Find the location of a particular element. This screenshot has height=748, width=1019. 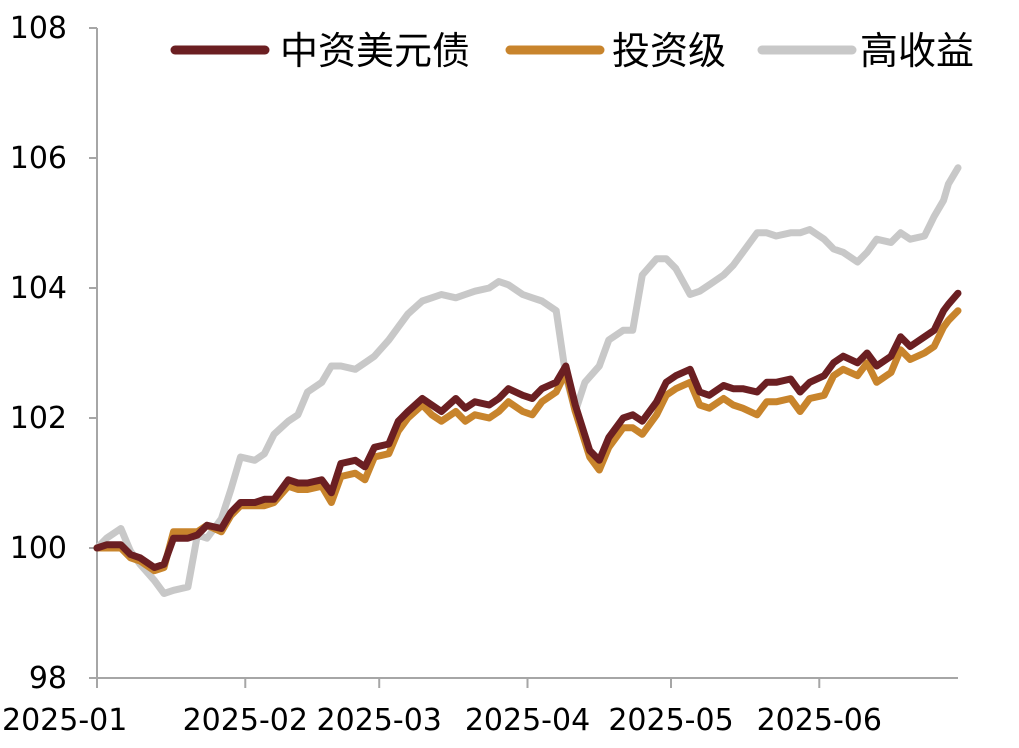

x-tick-label: 2025-05 is located at coordinates (670, 720).